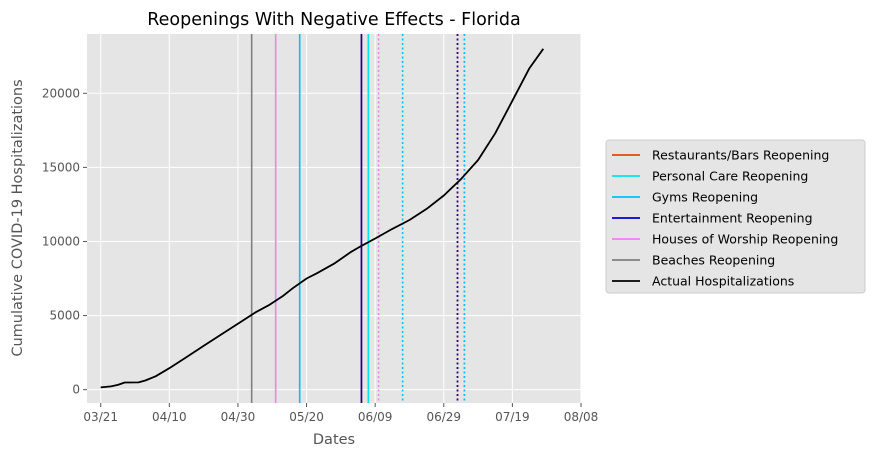  Describe the element at coordinates (740, 155) in the screenshot. I see `legend-label: Restaurants/Bars Reopening` at that location.